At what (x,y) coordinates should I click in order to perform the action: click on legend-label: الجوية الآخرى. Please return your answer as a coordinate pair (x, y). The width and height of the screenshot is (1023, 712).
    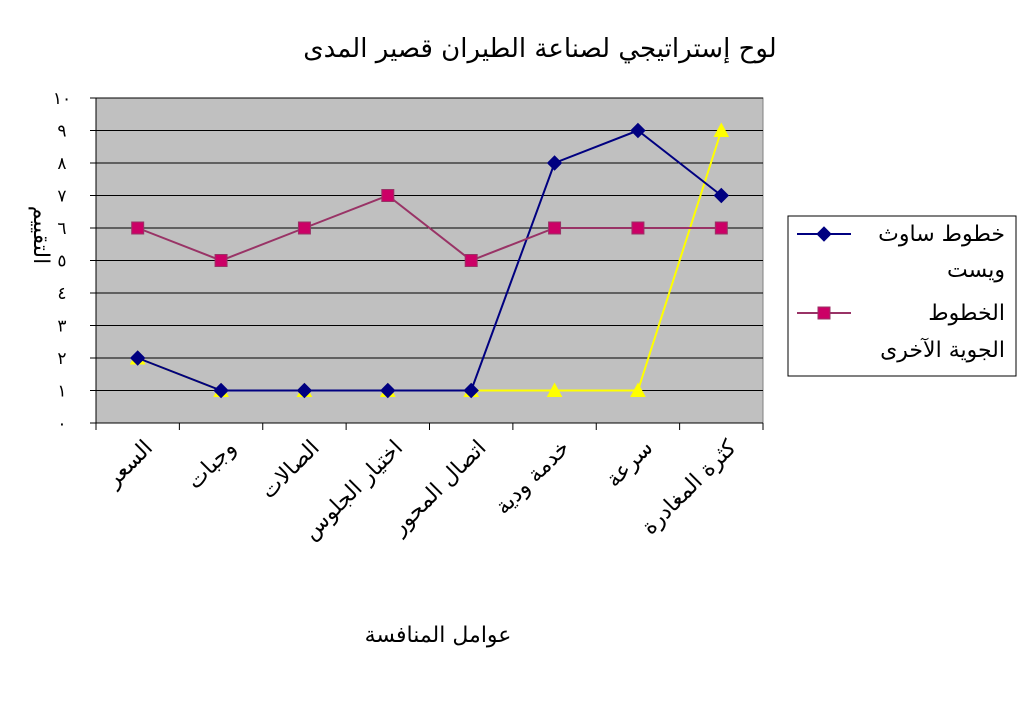
    Looking at the image, I should click on (942, 350).